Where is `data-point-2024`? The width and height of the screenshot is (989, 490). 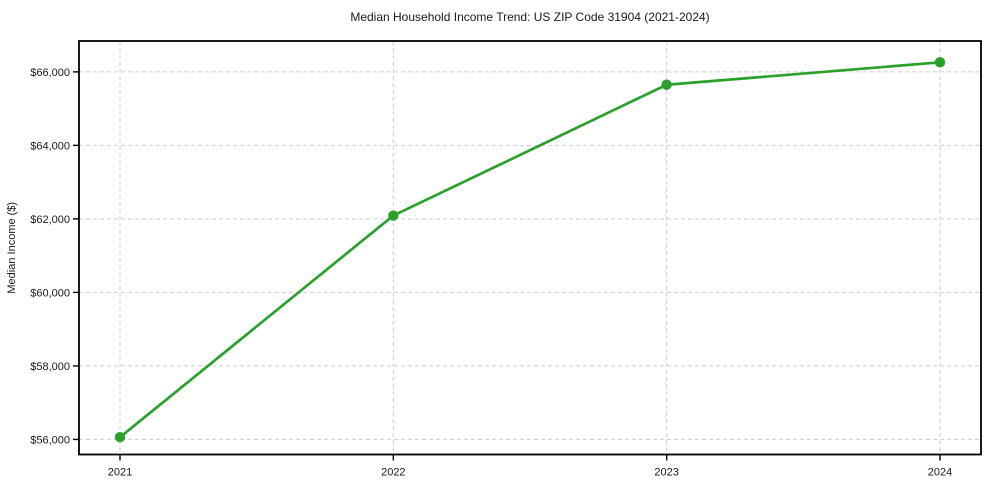
data-point-2024 is located at coordinates (940, 62).